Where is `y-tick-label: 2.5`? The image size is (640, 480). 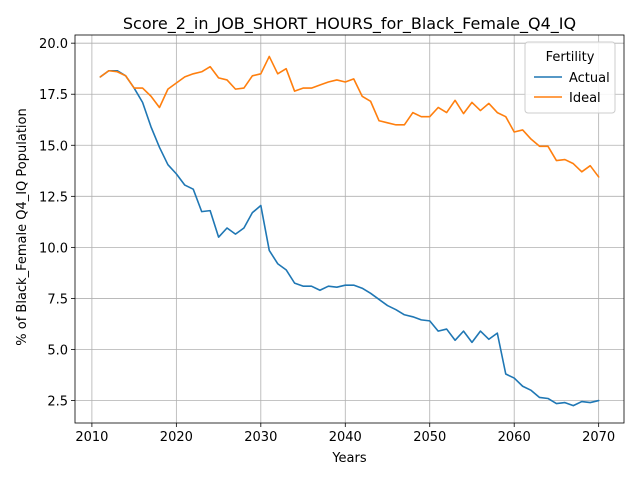
y-tick-label: 2.5 is located at coordinates (57, 402).